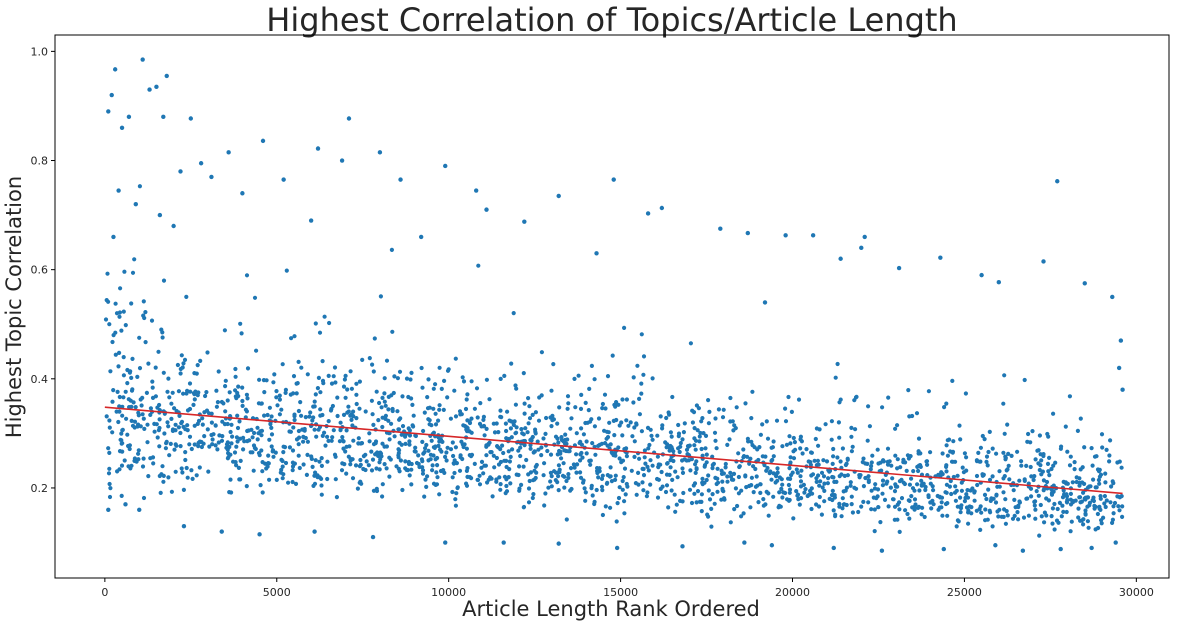 Image resolution: width=1179 pixels, height=626 pixels. I want to click on y-tick-label: 1.0, so click(40, 51).